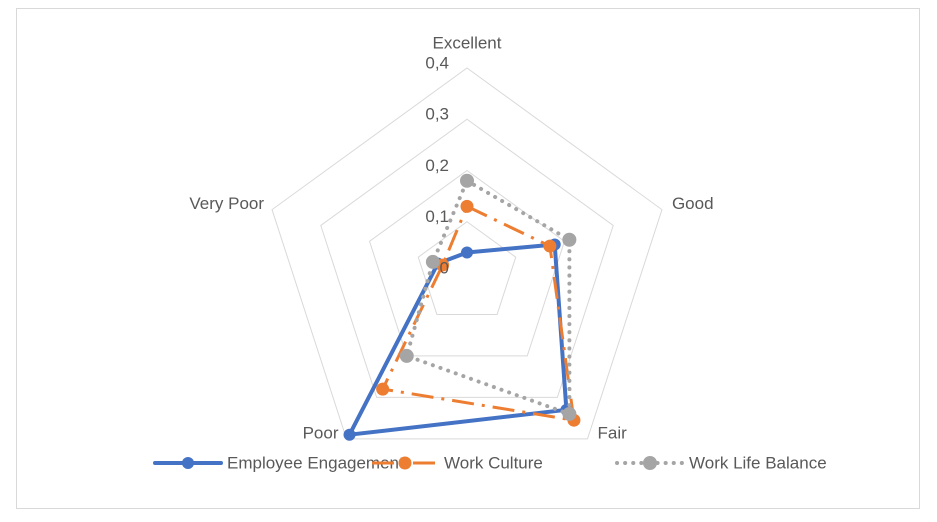  Describe the element at coordinates (612, 432) in the screenshot. I see `category-label: Fair` at that location.